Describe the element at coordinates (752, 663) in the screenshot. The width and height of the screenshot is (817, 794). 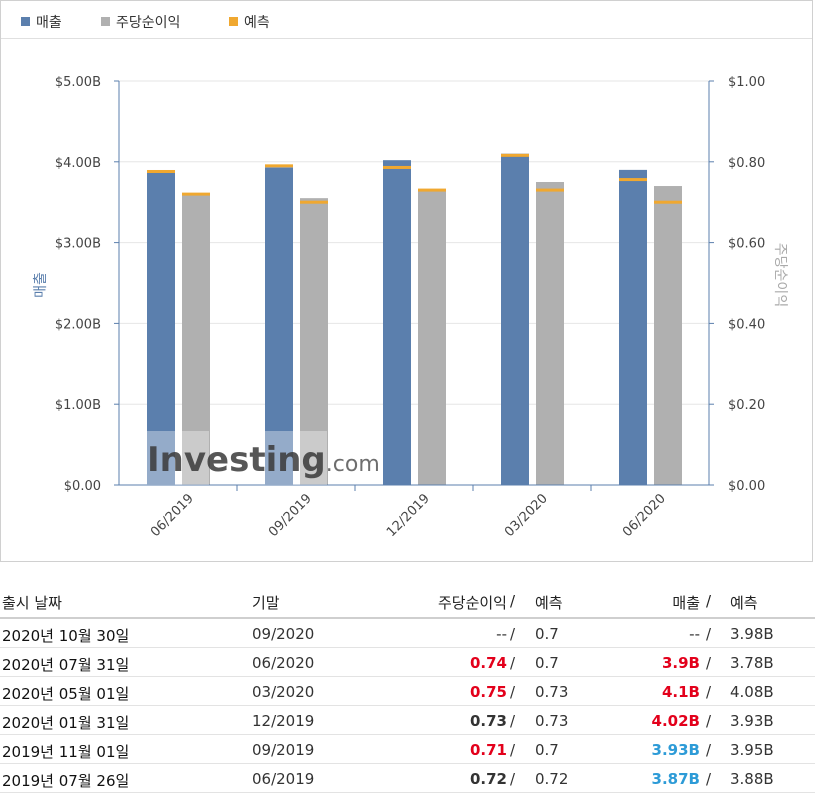
I see `cell-revenue-forecast: 3.78B` at that location.